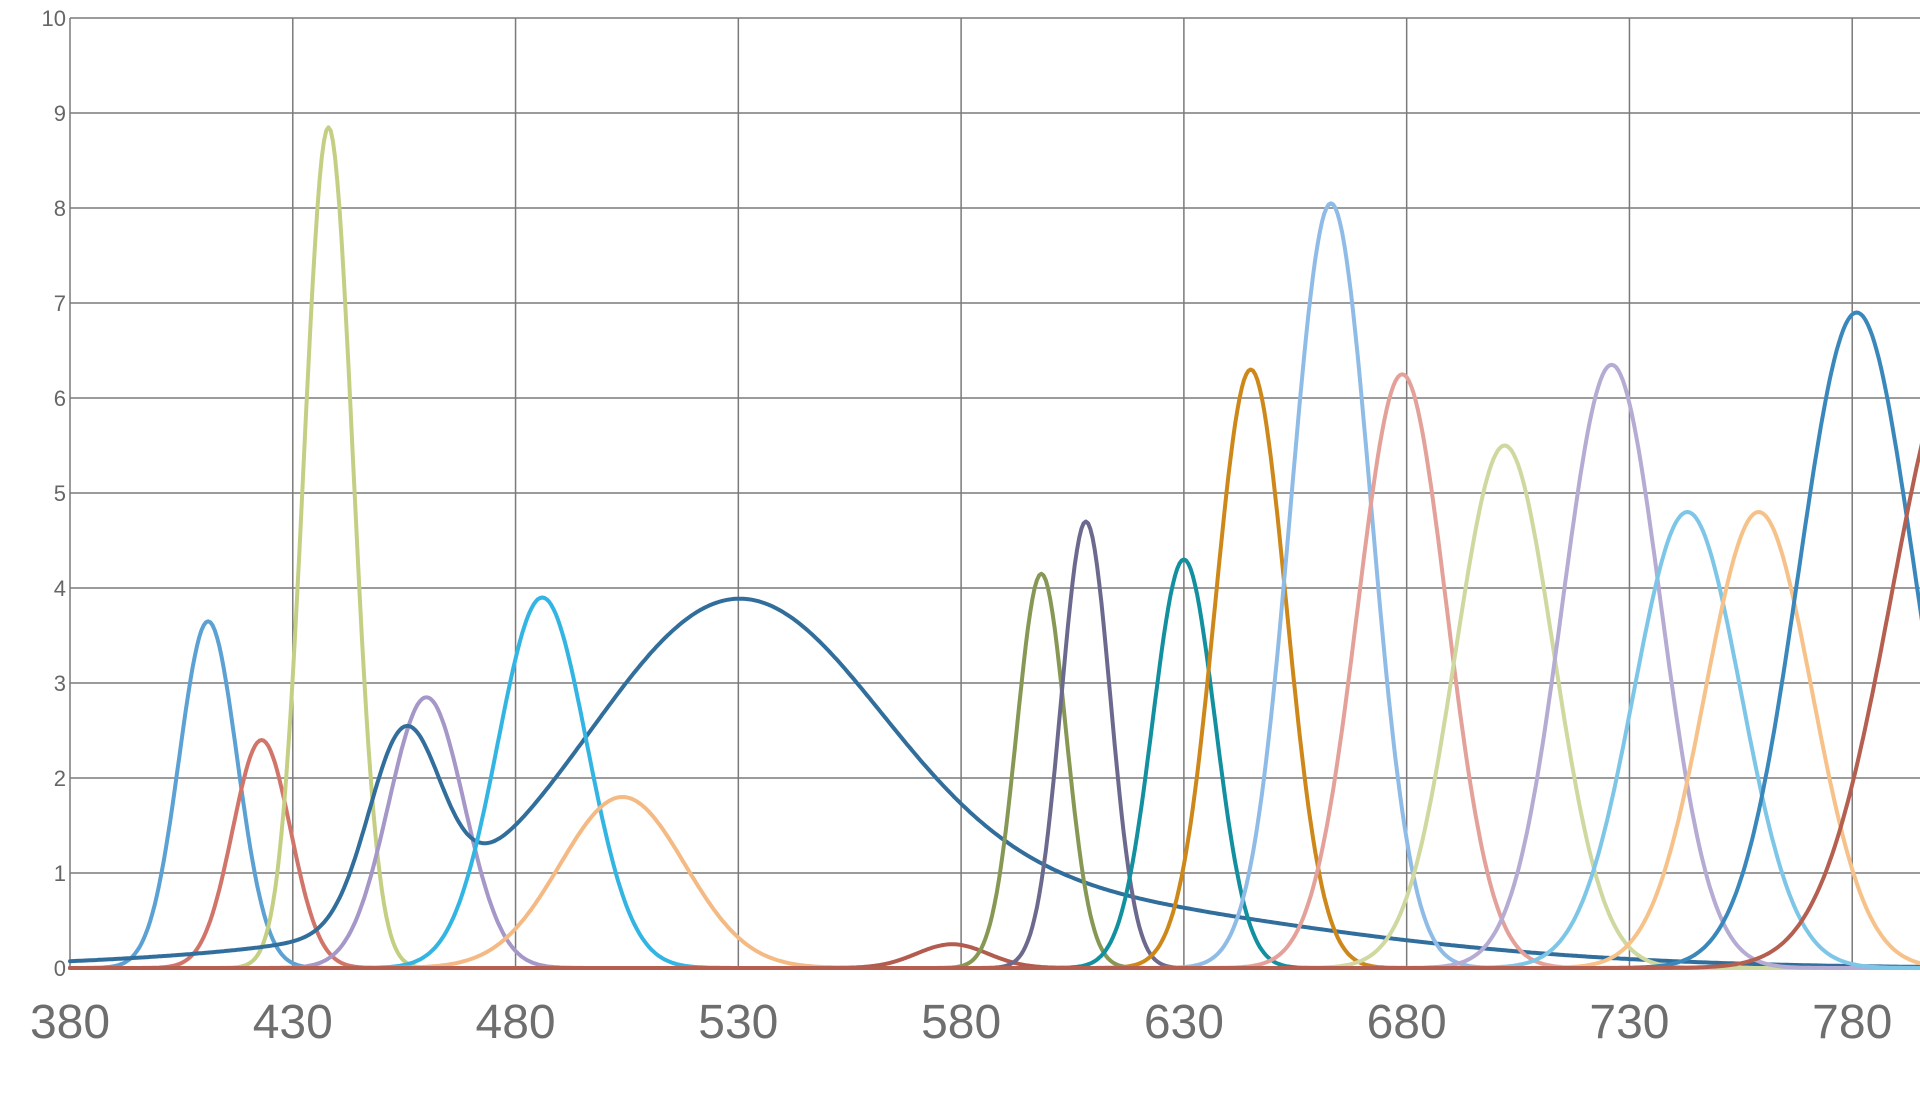  I want to click on x-tick-label: 730, so click(1629, 1022).